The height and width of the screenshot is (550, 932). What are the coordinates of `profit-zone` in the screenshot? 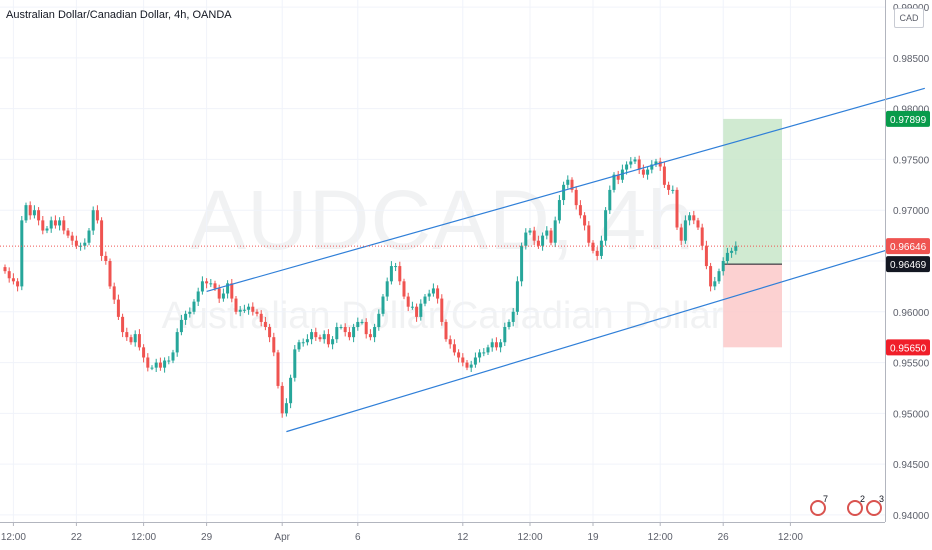 It's located at (752, 191).